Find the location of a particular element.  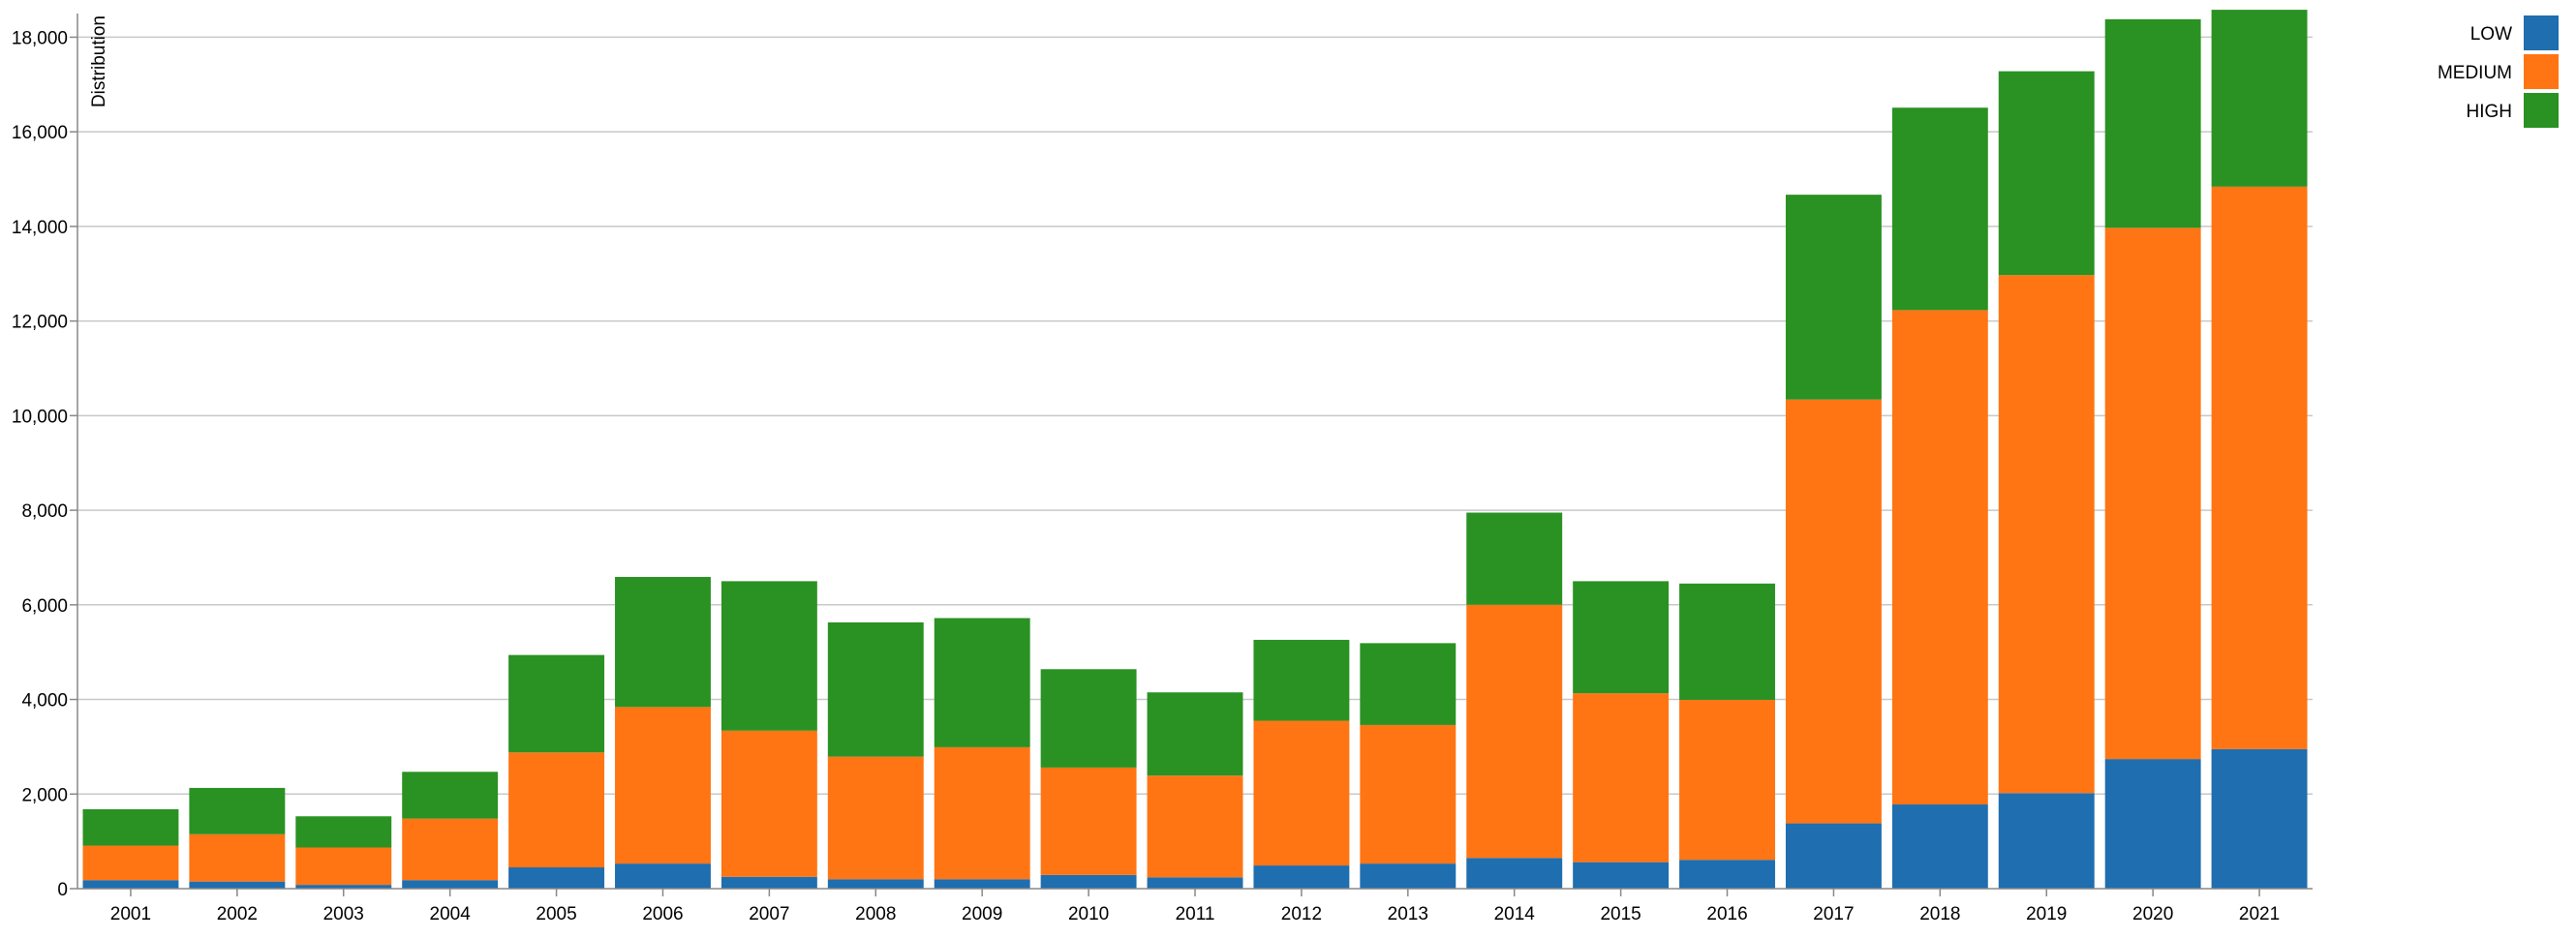

y-tick-label: 0 is located at coordinates (62, 890).